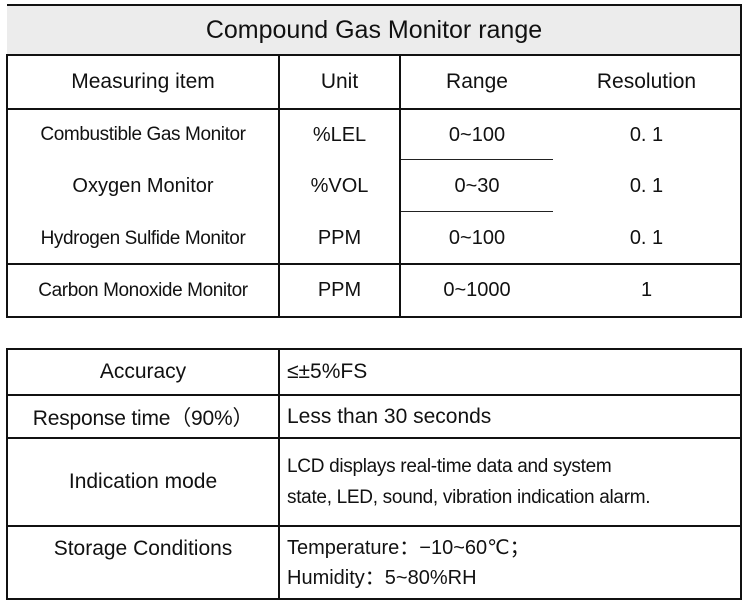 This screenshot has height=608, width=750. I want to click on spec-border-top, so click(374, 349).